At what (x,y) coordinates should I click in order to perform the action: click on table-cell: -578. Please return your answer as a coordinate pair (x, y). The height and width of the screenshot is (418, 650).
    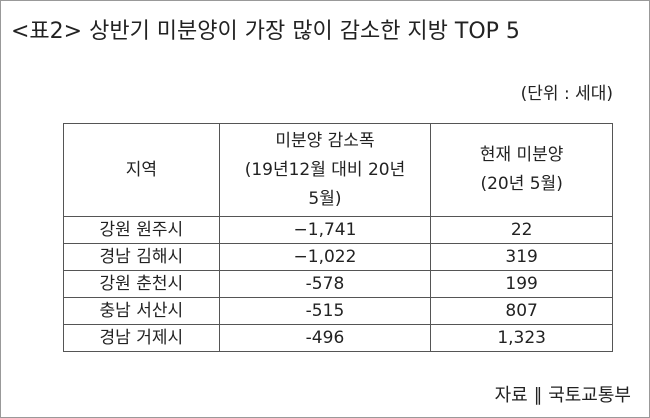
    Looking at the image, I should click on (325, 284).